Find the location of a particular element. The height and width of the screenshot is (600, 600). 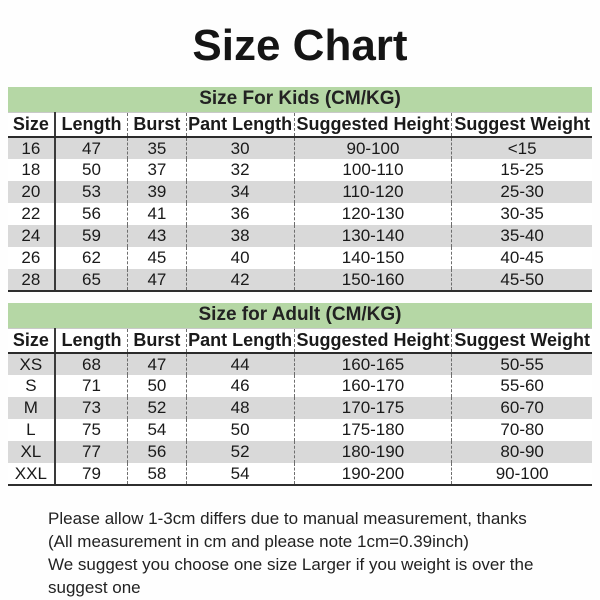

adult-table-band-row: Size for Adult (CM/KG) is located at coordinates (300, 316).